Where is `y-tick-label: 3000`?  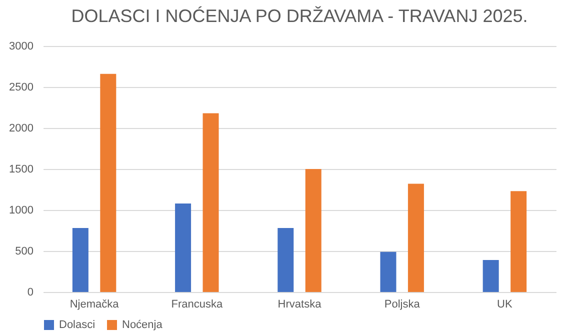 y-tick-label: 3000 is located at coordinates (21, 46).